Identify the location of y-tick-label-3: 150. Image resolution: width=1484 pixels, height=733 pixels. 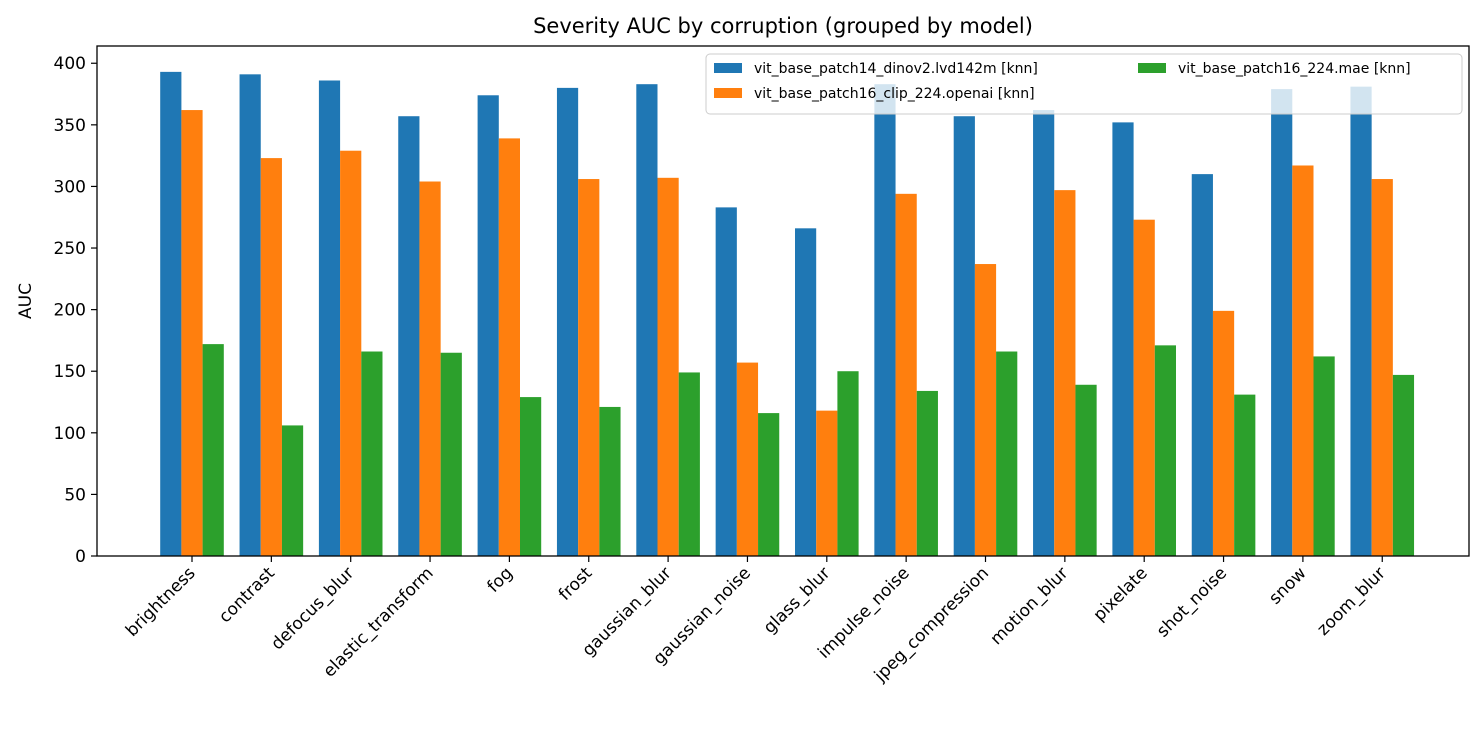
(70, 372).